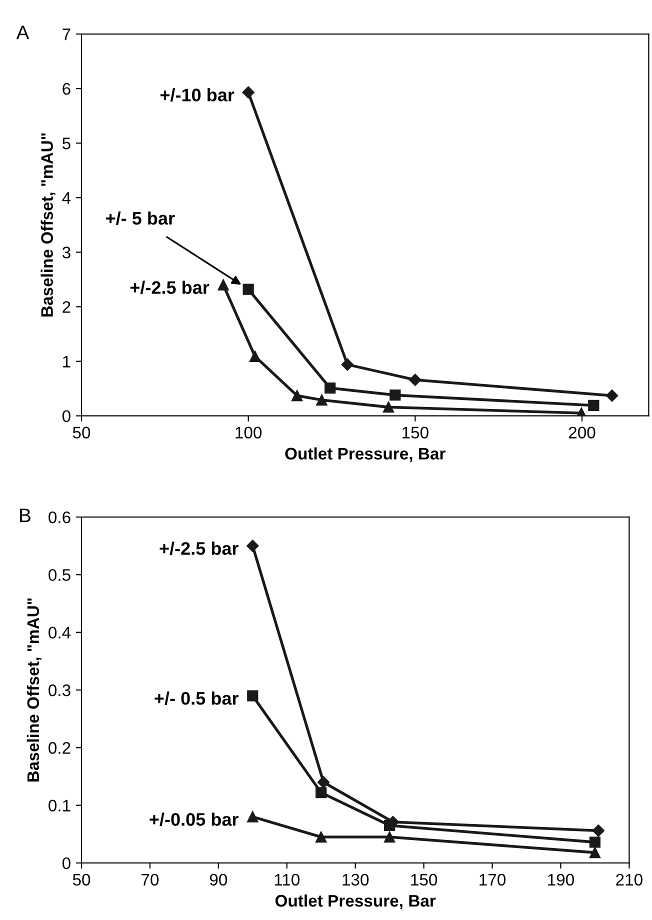 Image resolution: width=652 pixels, height=920 pixels. I want to click on y-tick-label: 3, so click(66, 252).